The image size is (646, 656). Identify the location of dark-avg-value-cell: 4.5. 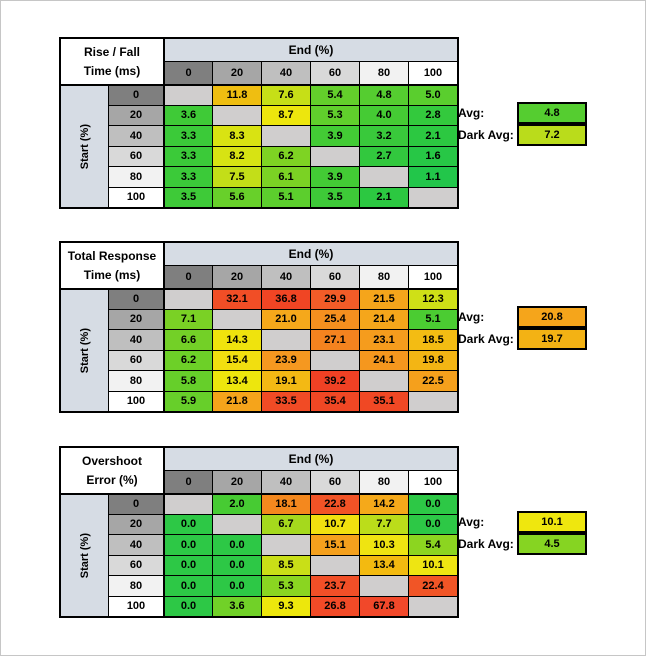
(552, 544).